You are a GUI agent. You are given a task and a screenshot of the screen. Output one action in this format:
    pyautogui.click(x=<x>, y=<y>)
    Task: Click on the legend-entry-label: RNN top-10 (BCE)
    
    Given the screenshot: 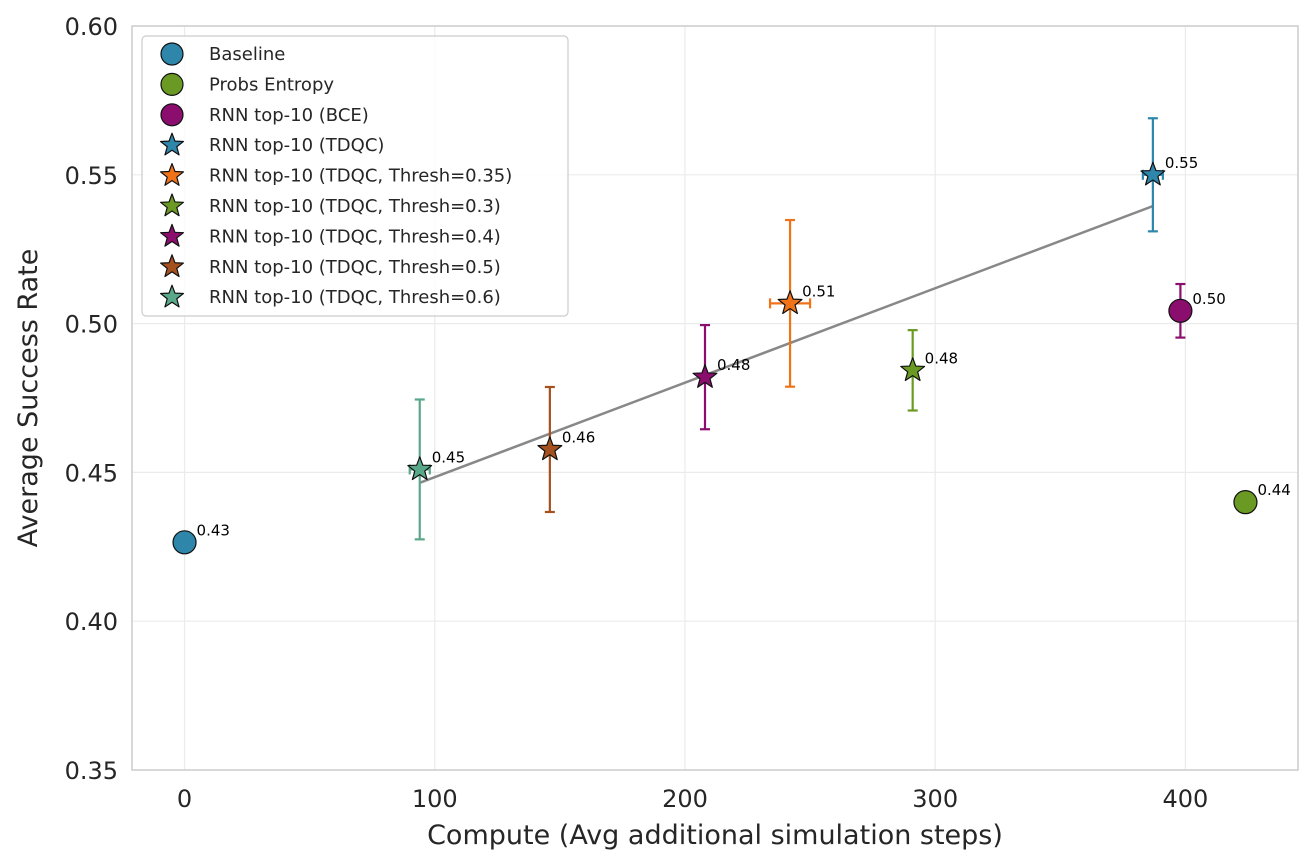 What is the action you would take?
    pyautogui.click(x=289, y=115)
    